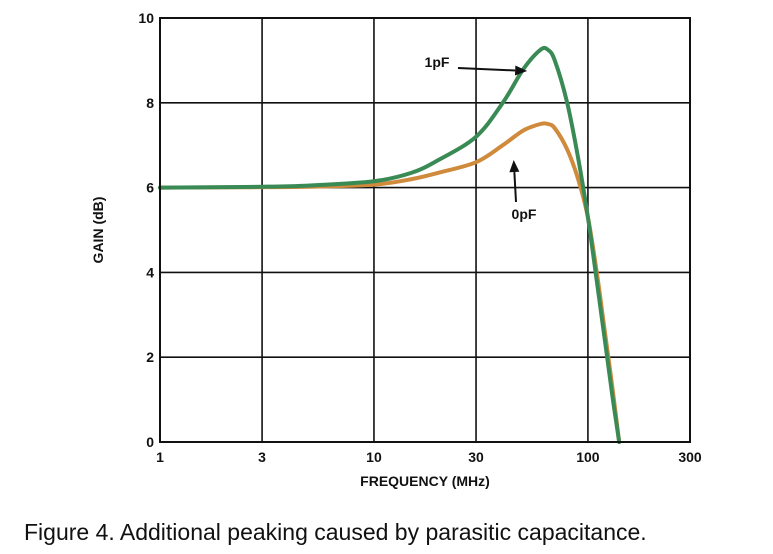 The width and height of the screenshot is (773, 554). What do you see at coordinates (150, 357) in the screenshot?
I see `y-tick-label: 2` at bounding box center [150, 357].